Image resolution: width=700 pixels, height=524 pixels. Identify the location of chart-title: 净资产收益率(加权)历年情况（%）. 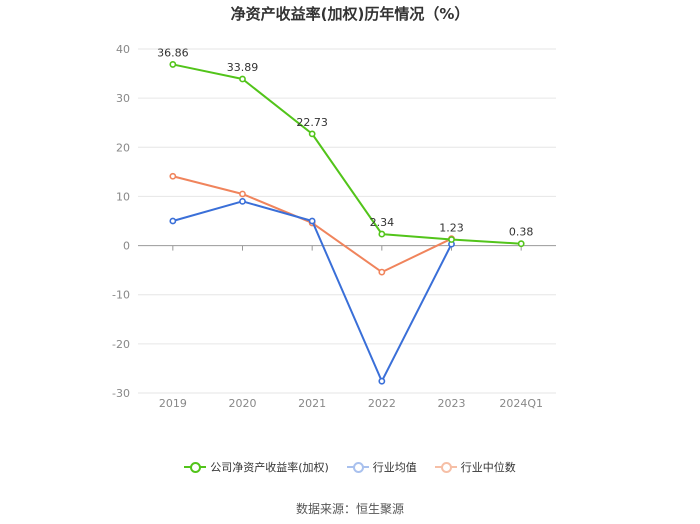
(350, 14).